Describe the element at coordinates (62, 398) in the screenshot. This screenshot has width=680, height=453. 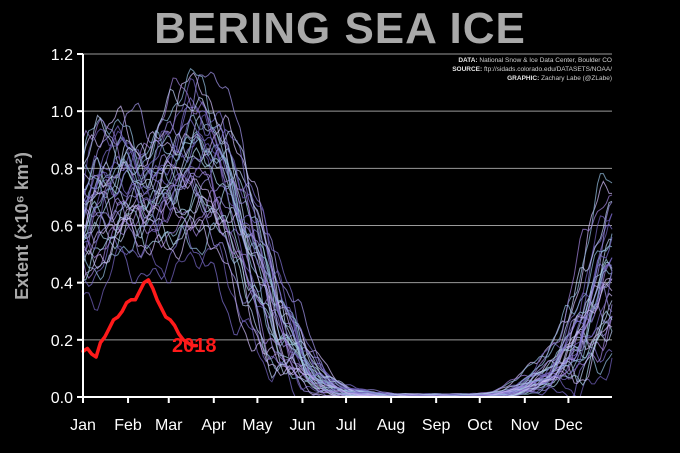
I see `y-tick-label: 0.0` at that location.